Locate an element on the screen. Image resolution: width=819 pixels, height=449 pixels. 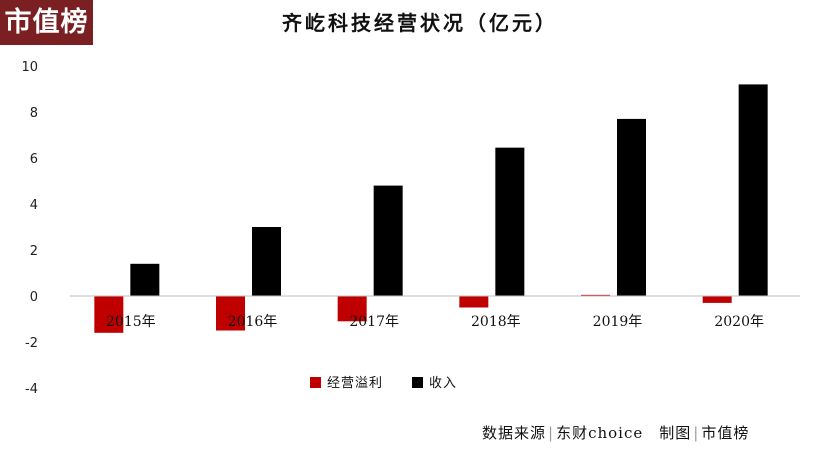
chart-title: 齐屹科技经营状况（亿元） is located at coordinates (420, 23).